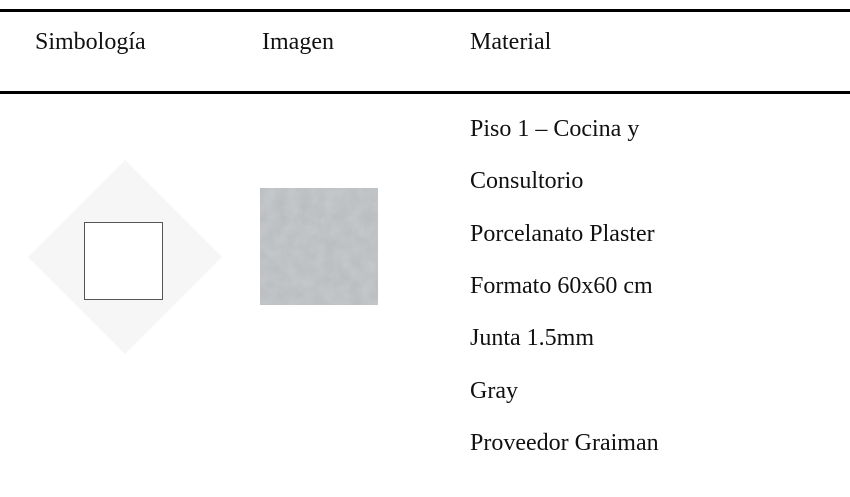 This screenshot has height=497, width=850. Describe the element at coordinates (319, 246) in the screenshot. I see `material-image-texture` at that location.